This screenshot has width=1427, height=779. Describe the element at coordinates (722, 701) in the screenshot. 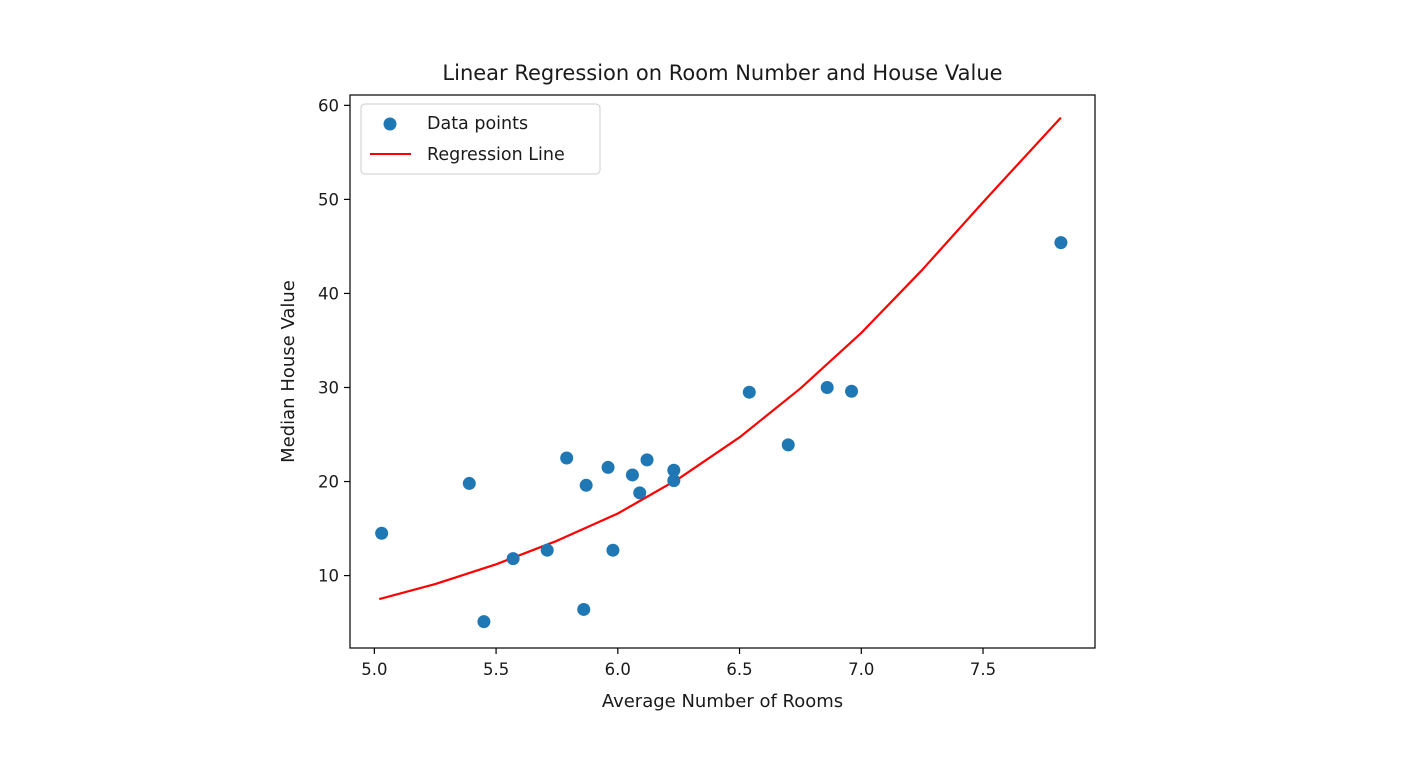

I see `x-axis-label: Average Number of Rooms` at that location.